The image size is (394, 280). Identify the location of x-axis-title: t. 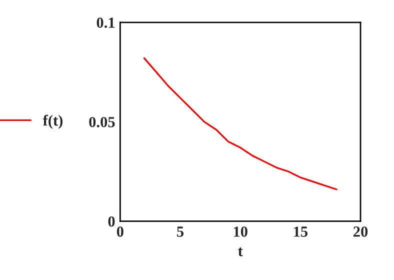
(240, 251).